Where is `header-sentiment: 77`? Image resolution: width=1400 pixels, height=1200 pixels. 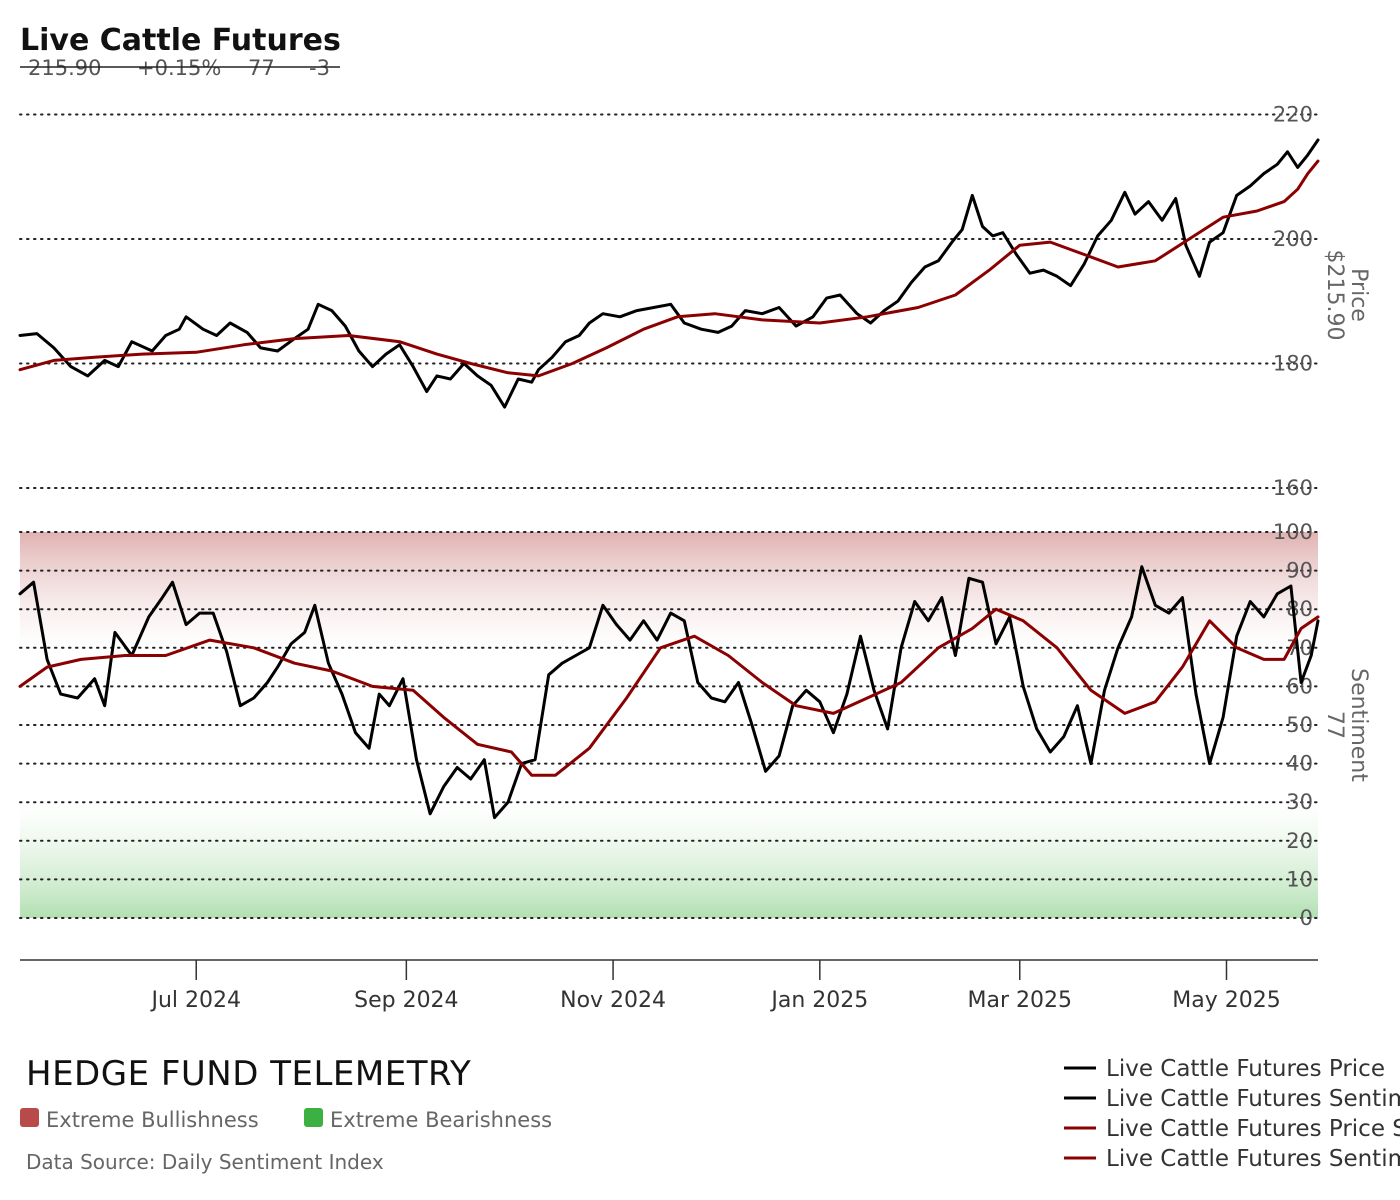
header-sentiment: 77 is located at coordinates (261, 68).